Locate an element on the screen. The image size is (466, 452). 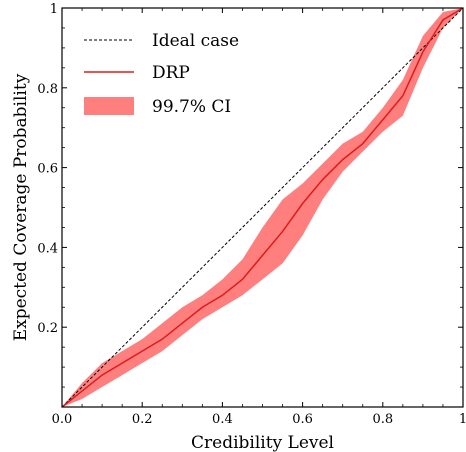
y-tick-label: 0.8 is located at coordinates (47, 89).